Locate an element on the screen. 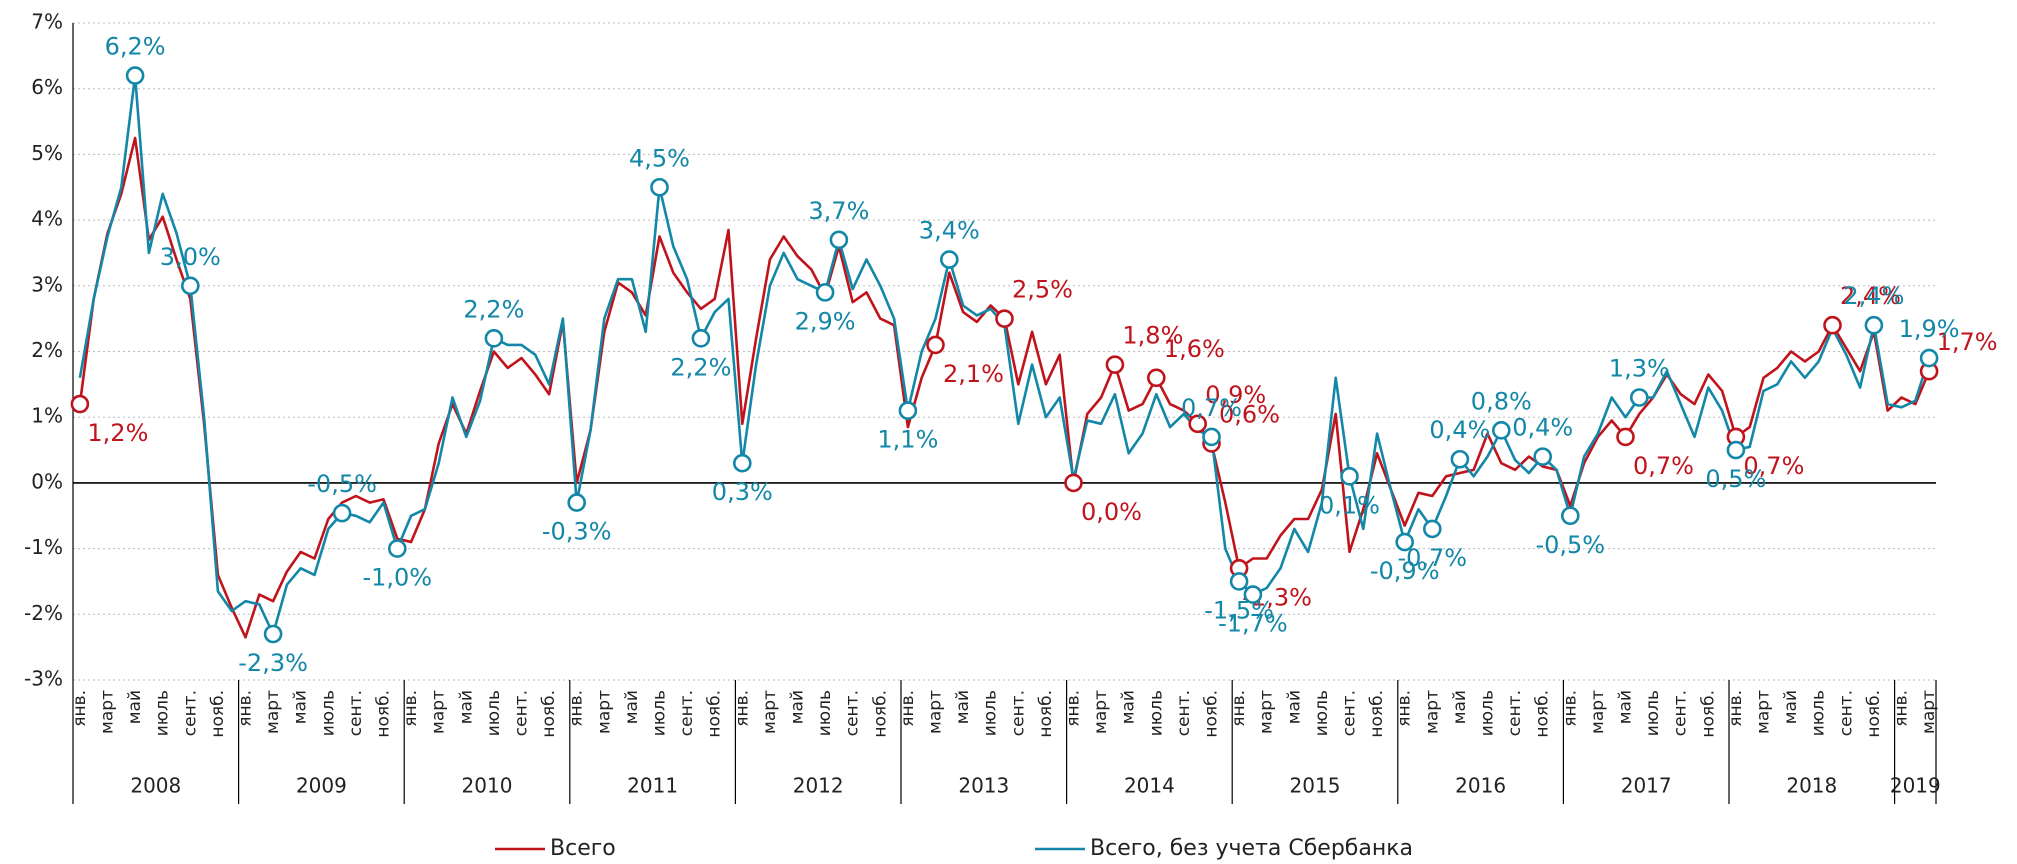 This screenshot has width=2017, height=864. data-label: 3,4% is located at coordinates (949, 231).